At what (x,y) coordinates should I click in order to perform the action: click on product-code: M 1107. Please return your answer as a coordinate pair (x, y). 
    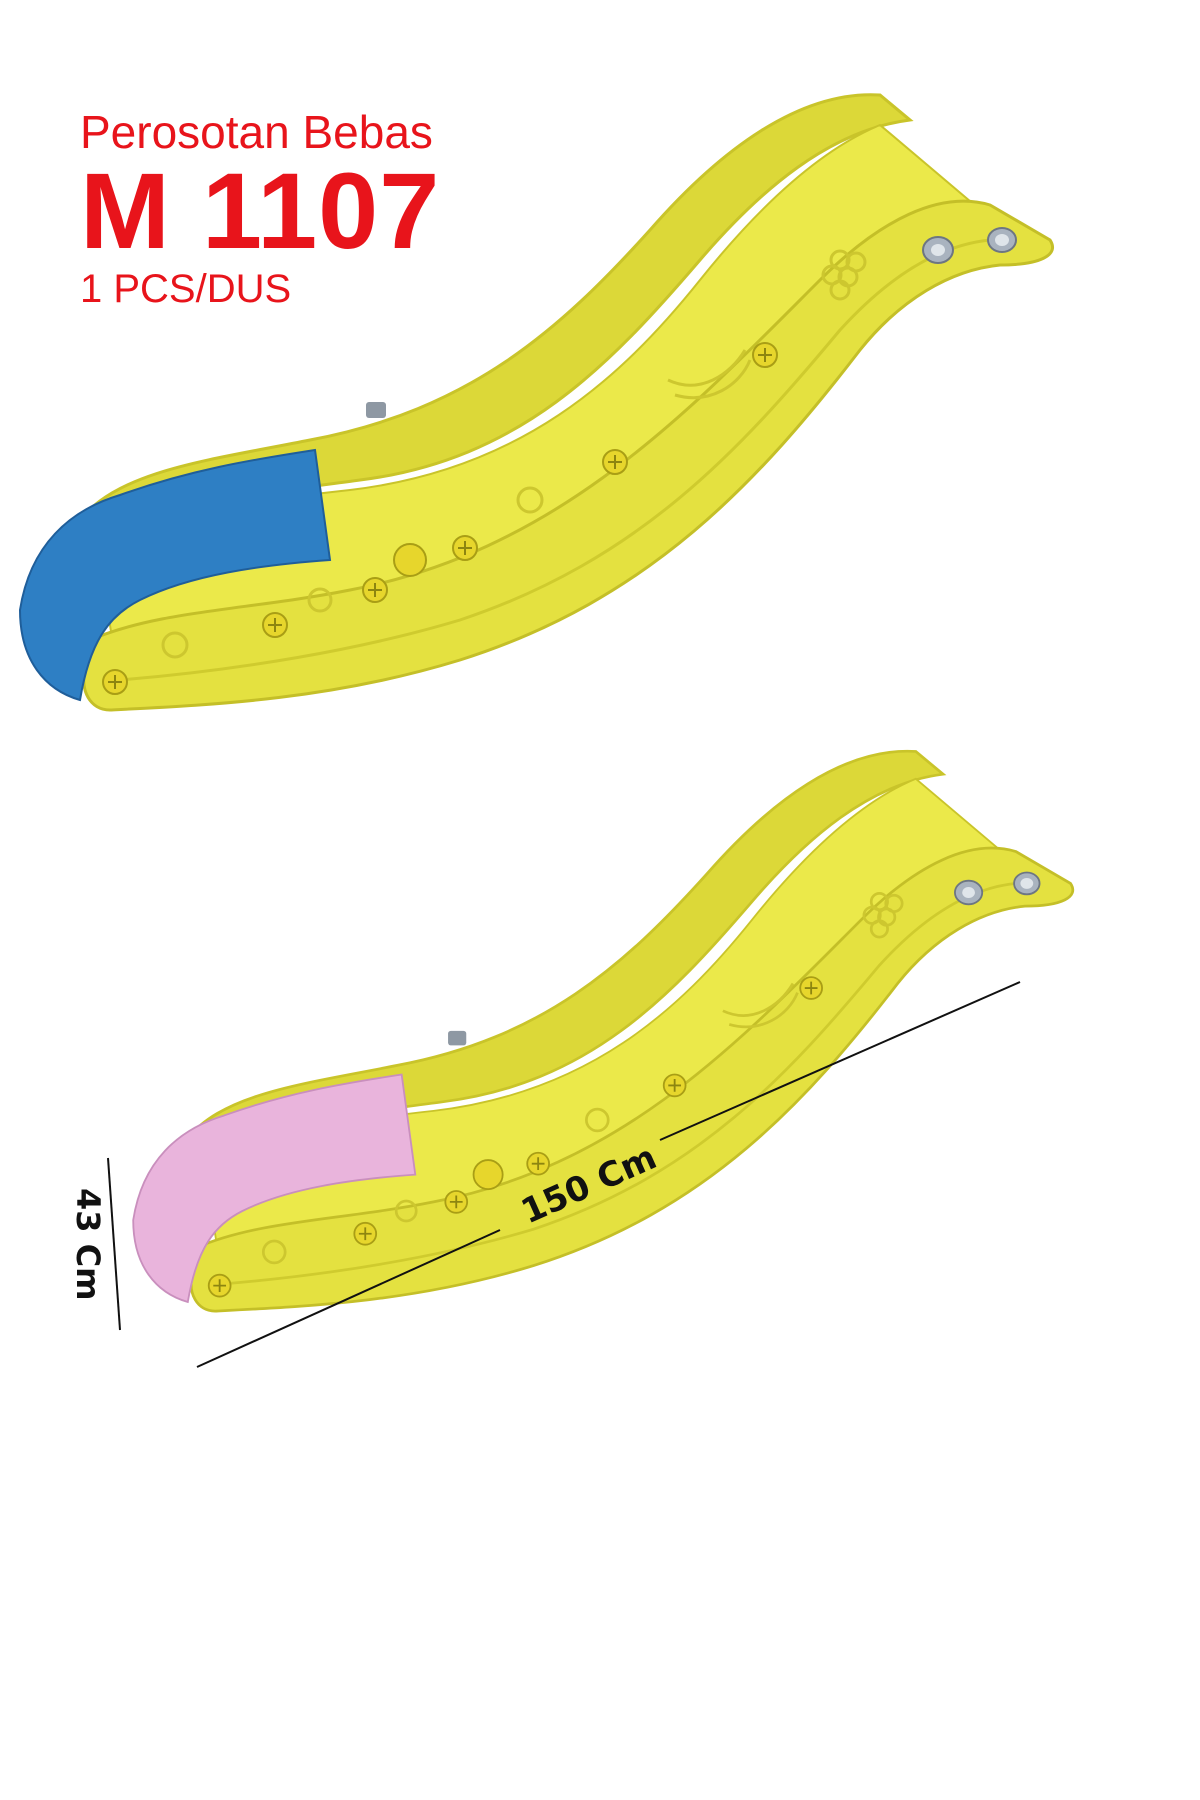
    Looking at the image, I should click on (260, 210).